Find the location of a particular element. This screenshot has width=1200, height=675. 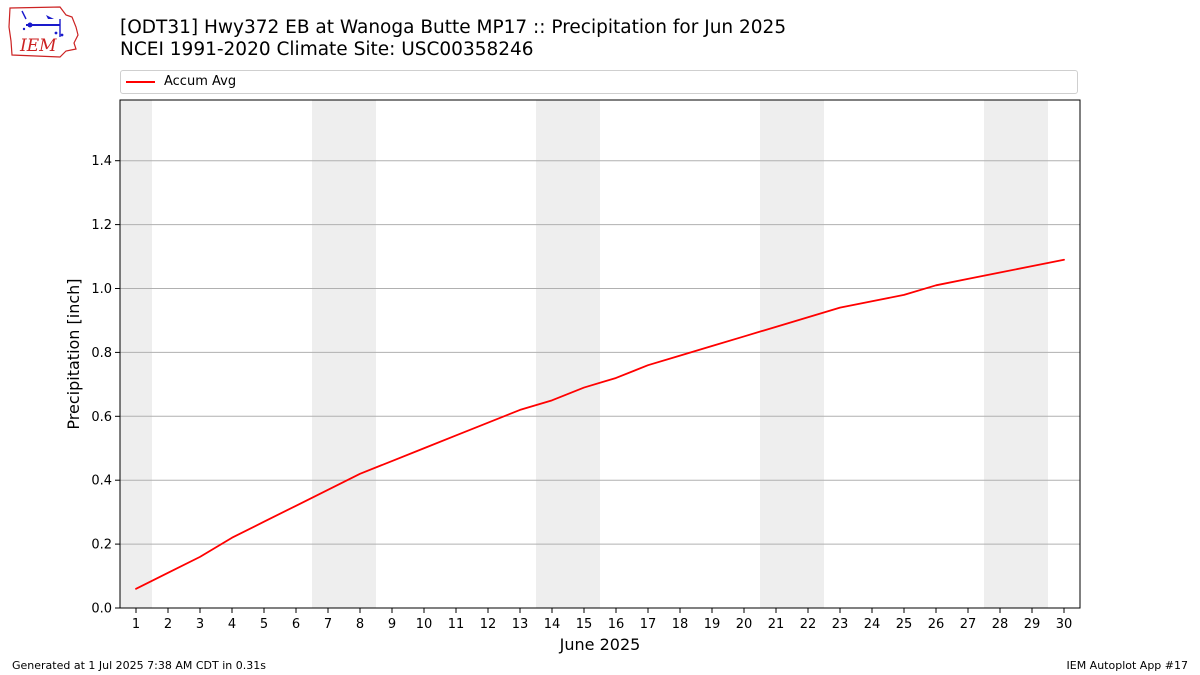

y-tick-label: 0.2 is located at coordinates (101, 545).